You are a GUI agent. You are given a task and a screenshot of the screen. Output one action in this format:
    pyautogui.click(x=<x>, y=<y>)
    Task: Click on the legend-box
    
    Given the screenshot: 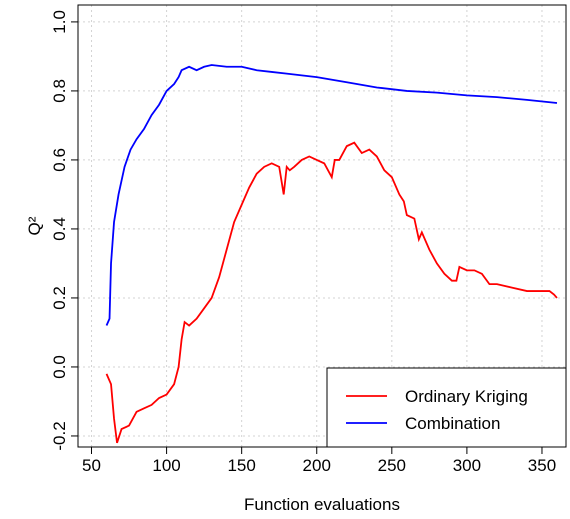 What is the action you would take?
    pyautogui.click(x=446, y=407)
    